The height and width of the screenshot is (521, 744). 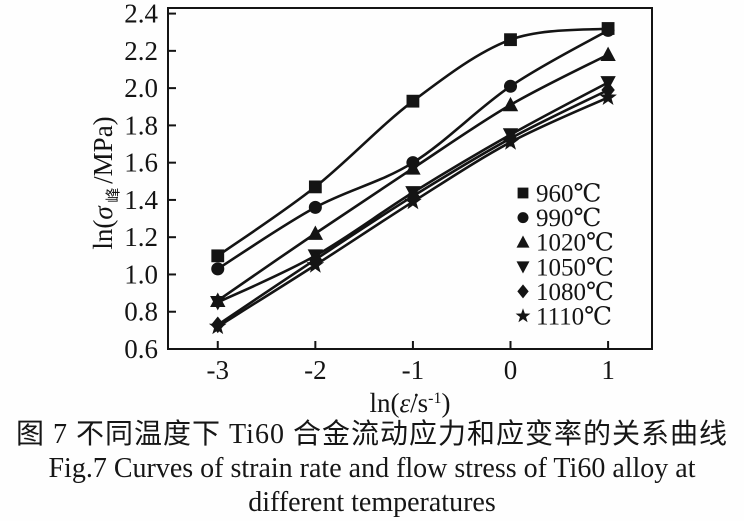 I want to click on y-tick-label: 2.4, so click(x=141, y=14).